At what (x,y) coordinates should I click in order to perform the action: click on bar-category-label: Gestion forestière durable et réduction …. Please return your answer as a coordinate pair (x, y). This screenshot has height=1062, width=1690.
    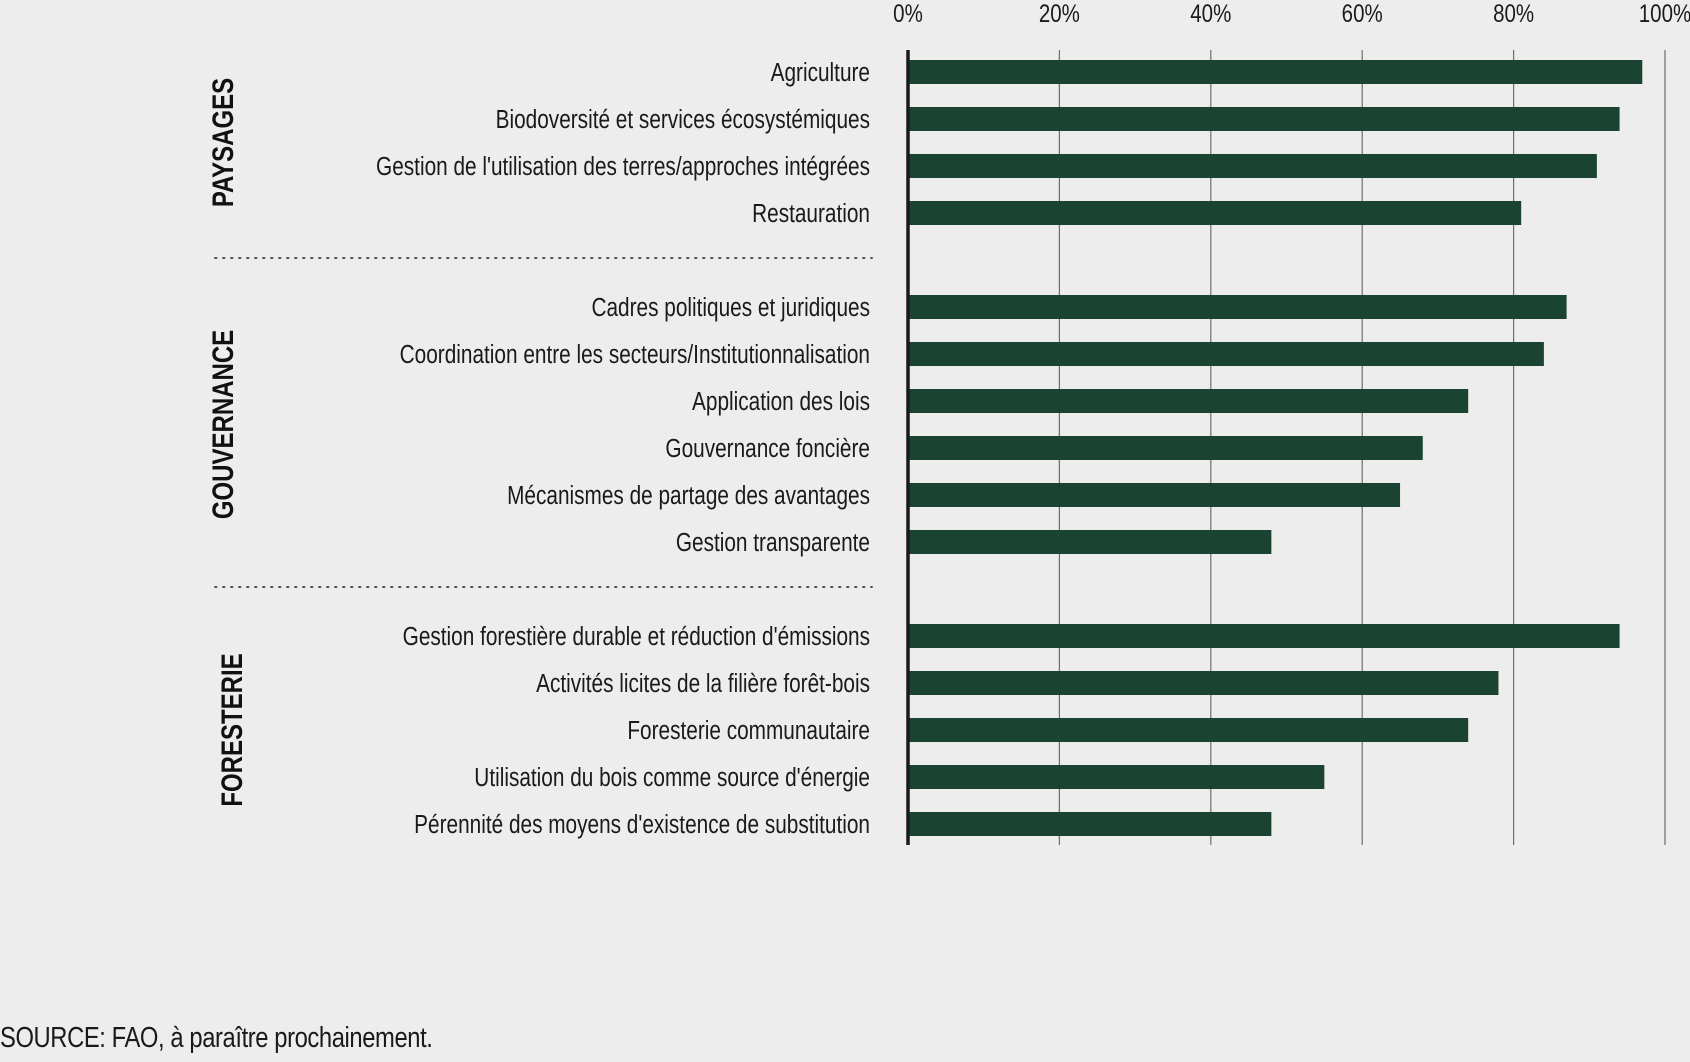
    Looking at the image, I should click on (636, 636).